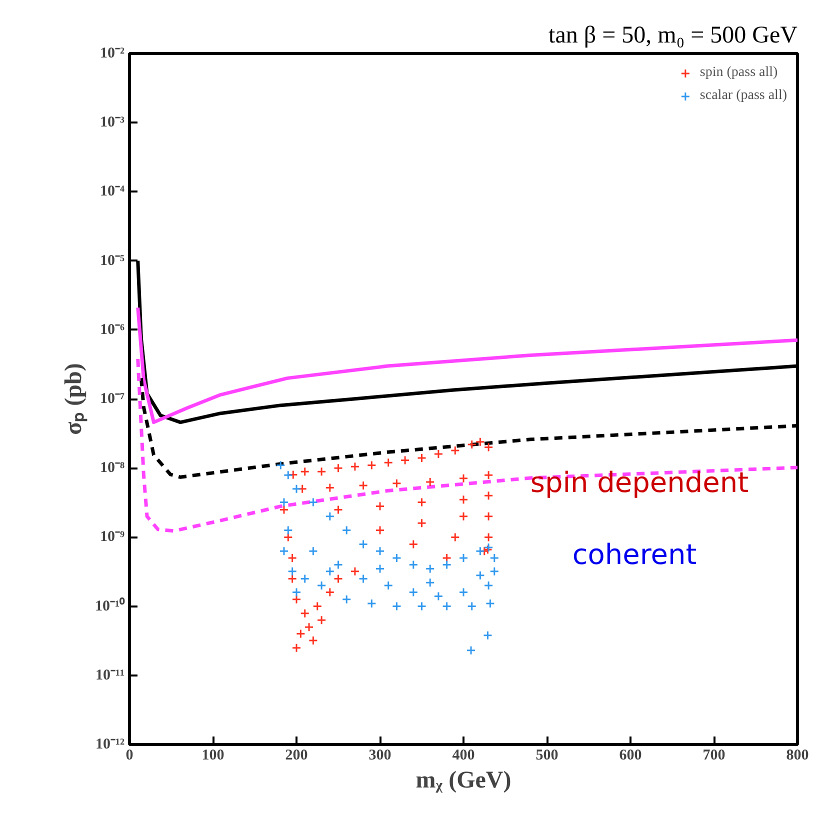  What do you see at coordinates (113, 54) in the screenshot?
I see `y-tick-label: 10⁻²` at bounding box center [113, 54].